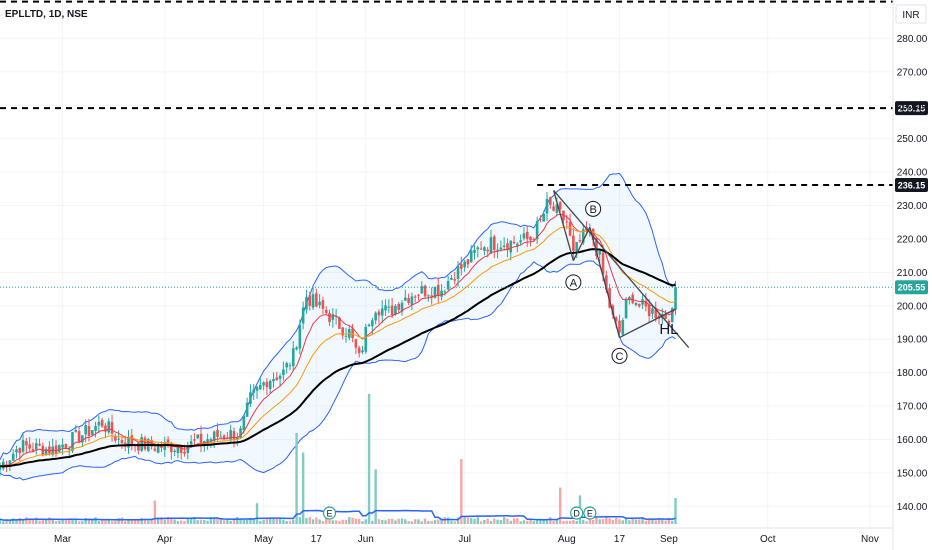  I want to click on level-price-tag, so click(911, 108).